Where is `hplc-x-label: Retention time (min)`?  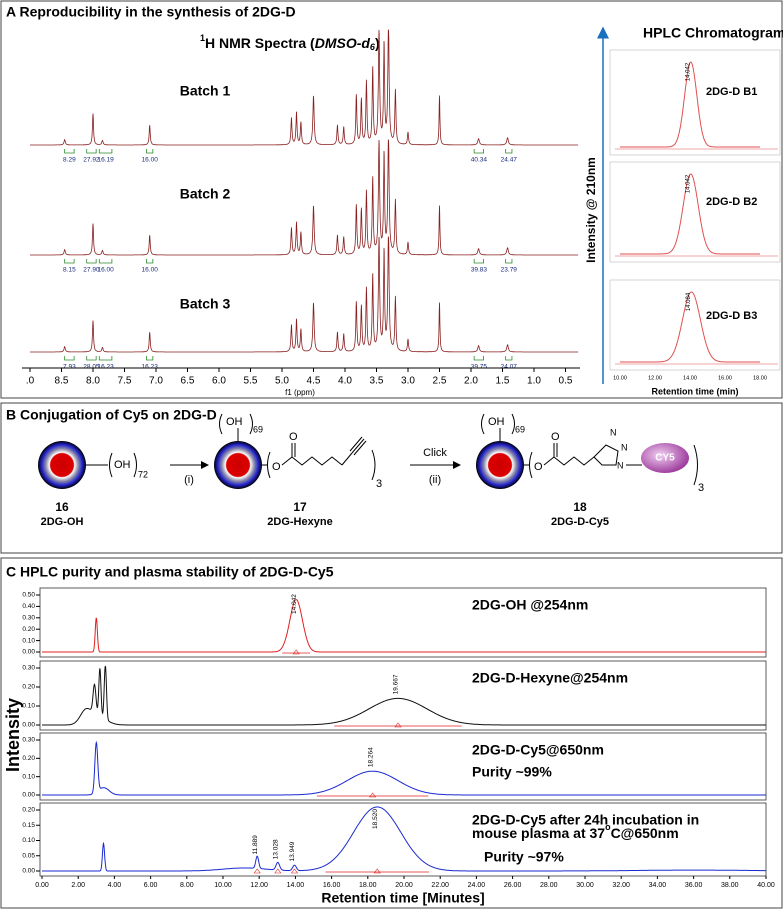
hplc-x-label: Retention time (min) is located at coordinates (695, 391).